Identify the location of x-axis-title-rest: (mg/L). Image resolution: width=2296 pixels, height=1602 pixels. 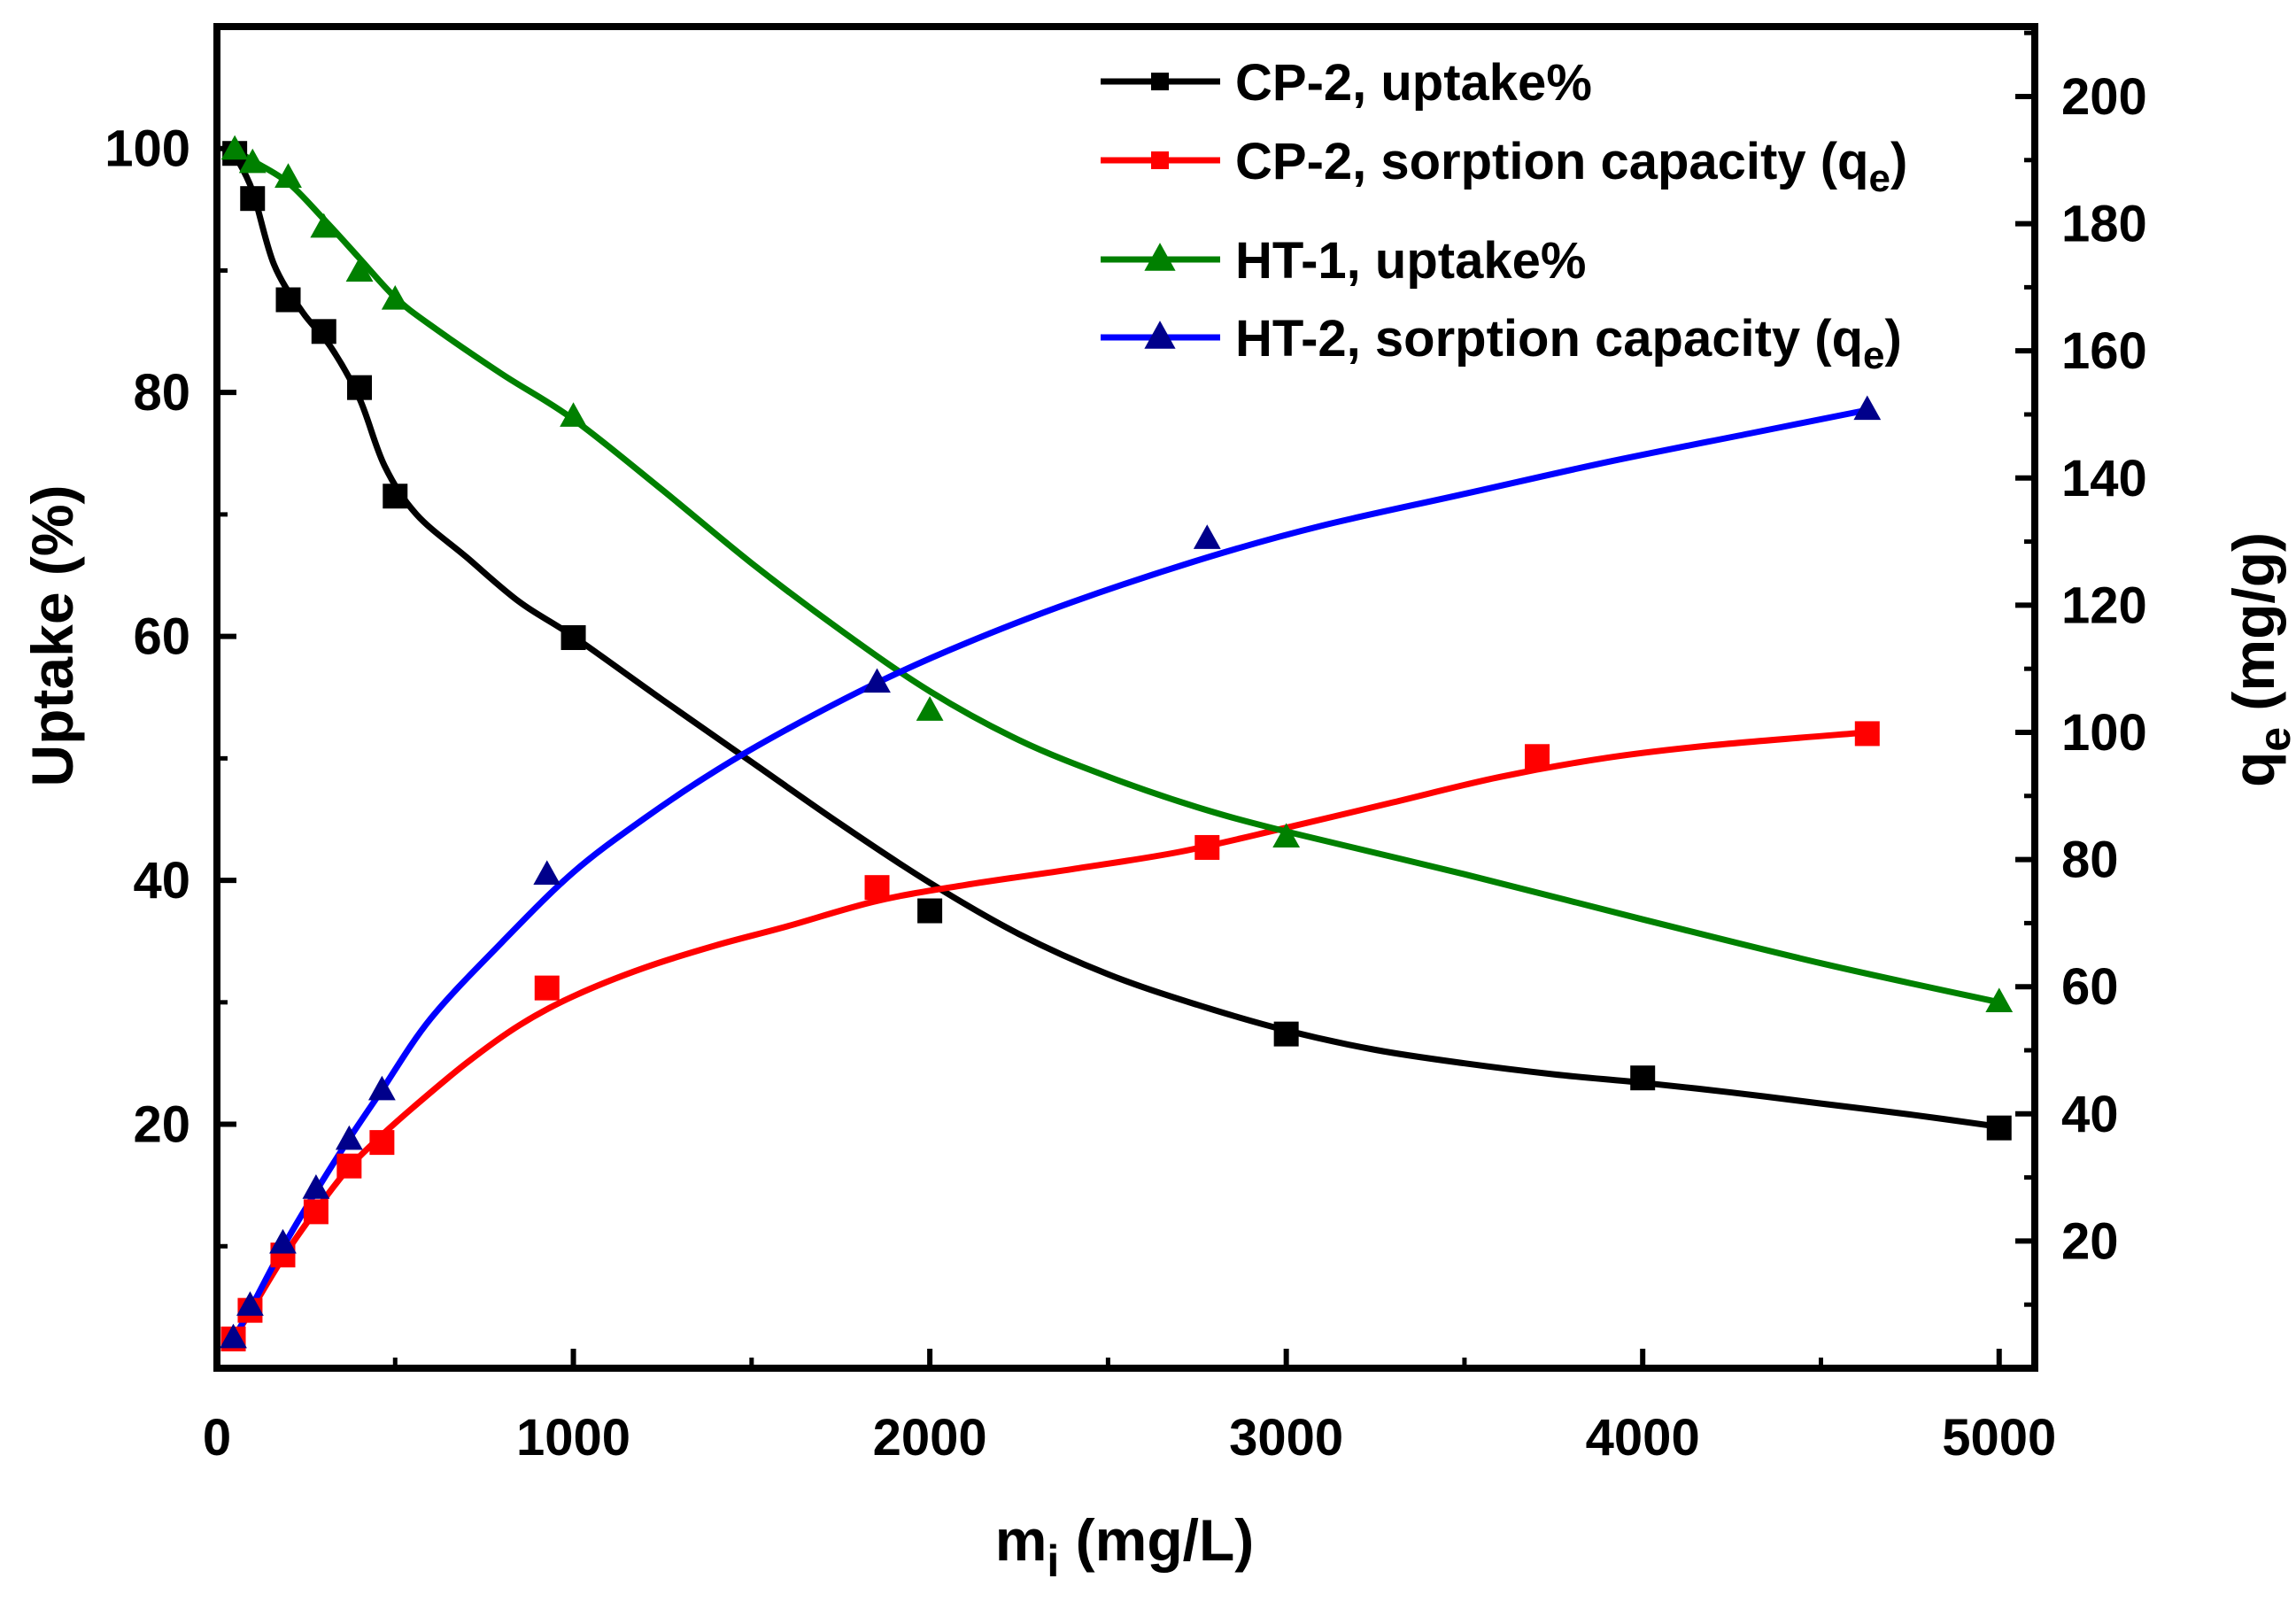
(1156, 1540).